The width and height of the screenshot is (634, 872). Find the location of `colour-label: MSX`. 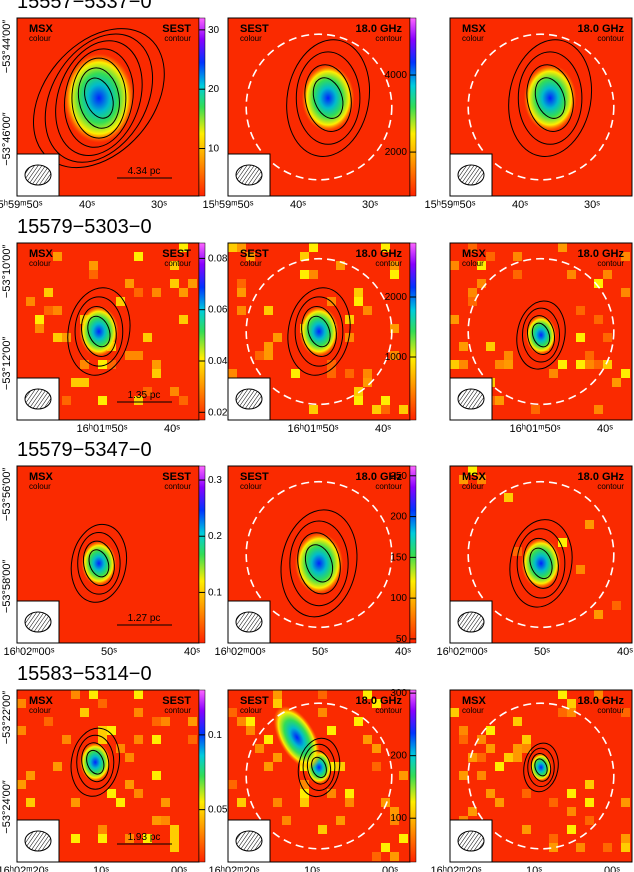

colour-label: MSX is located at coordinates (41, 477).